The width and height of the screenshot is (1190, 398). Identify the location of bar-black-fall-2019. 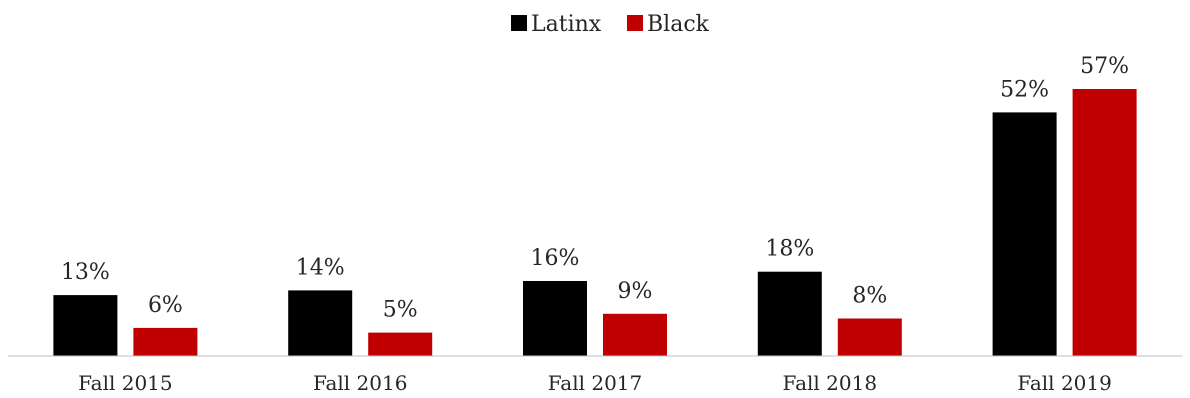
(1104, 222).